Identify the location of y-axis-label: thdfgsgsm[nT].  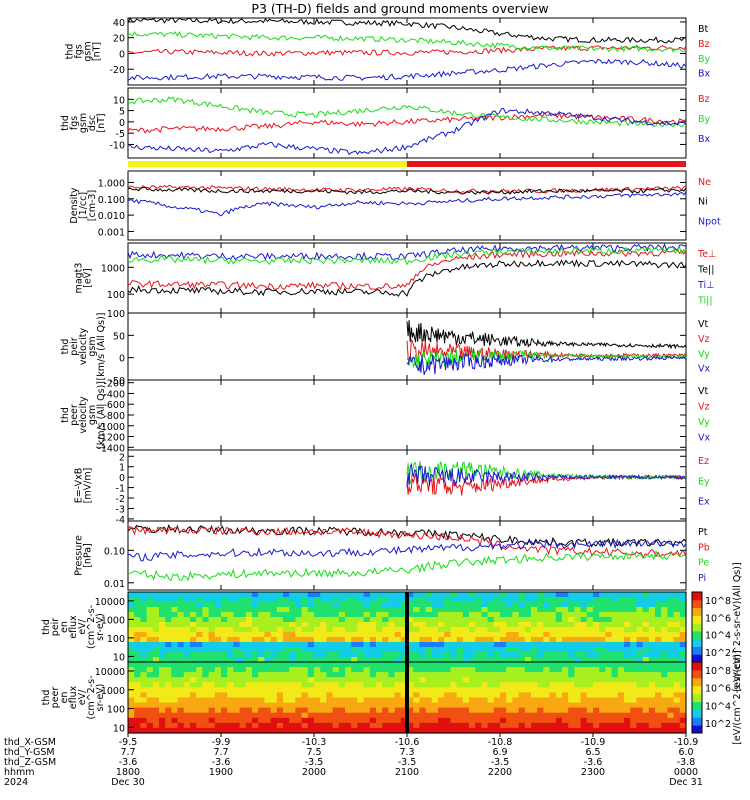
(84, 51).